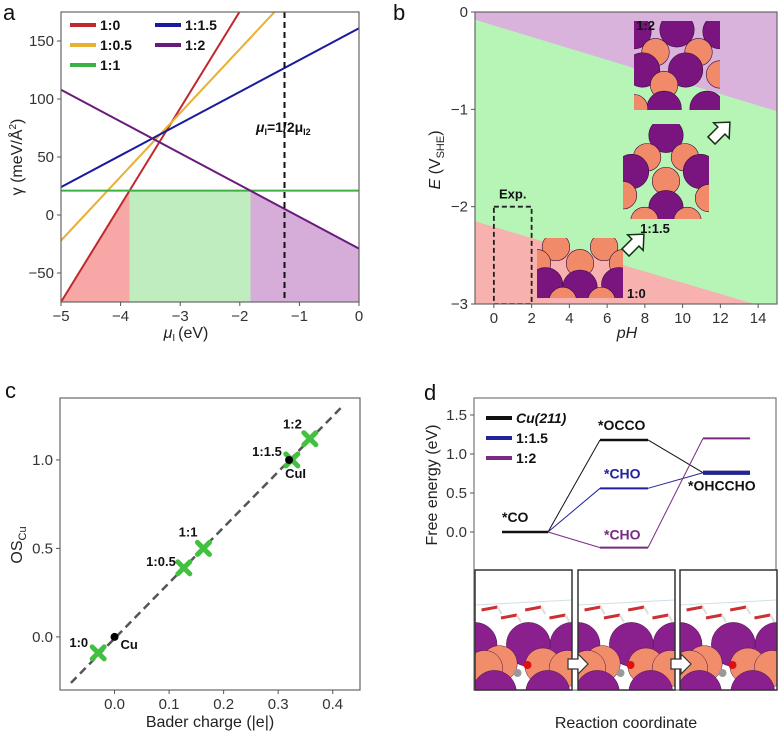  Describe the element at coordinates (515, 517) in the screenshot. I see `state-label-co: *CO` at that location.